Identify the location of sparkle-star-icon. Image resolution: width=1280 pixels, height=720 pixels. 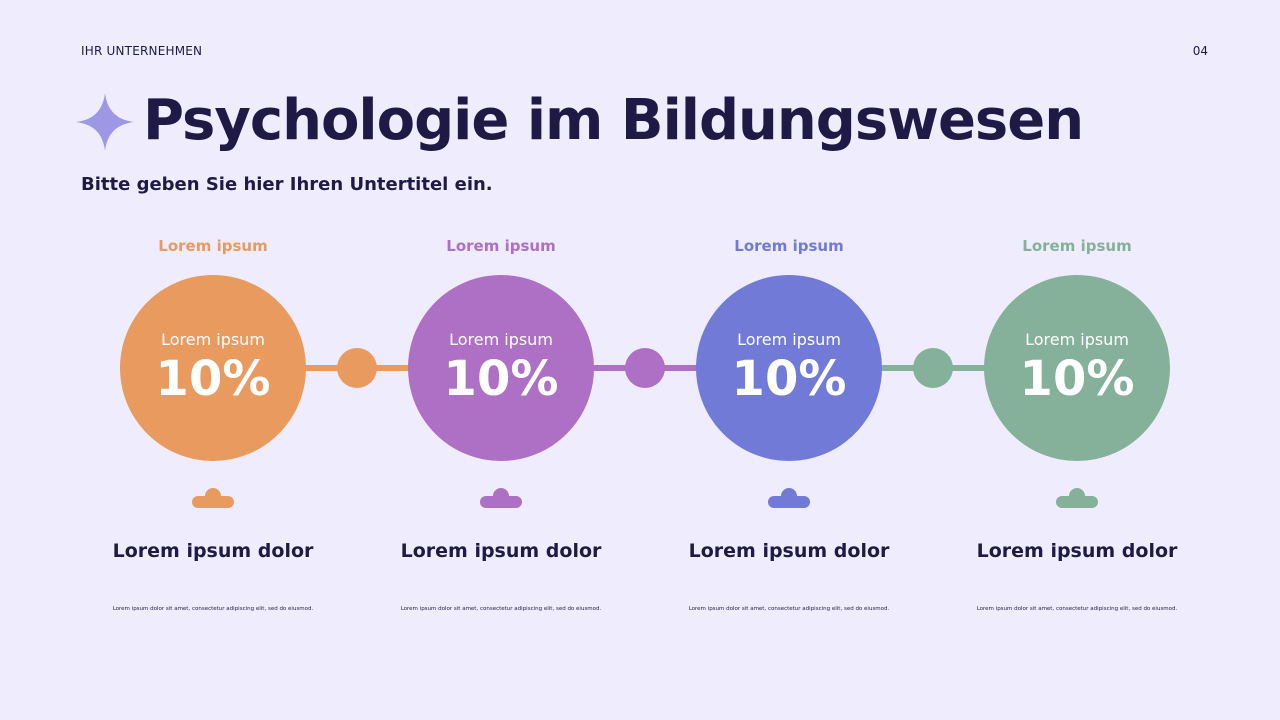
(105, 122).